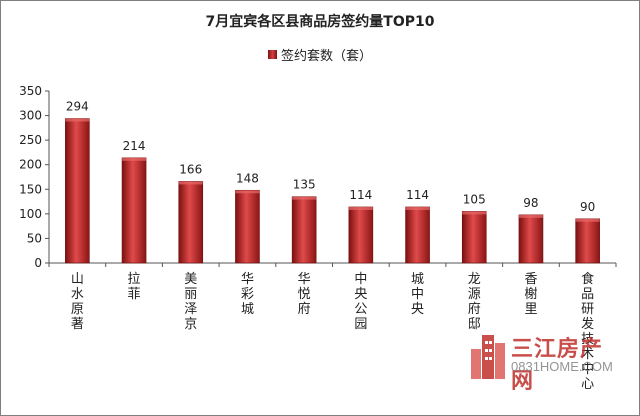  What do you see at coordinates (587, 207) in the screenshot?
I see `data-label: 90` at bounding box center [587, 207].